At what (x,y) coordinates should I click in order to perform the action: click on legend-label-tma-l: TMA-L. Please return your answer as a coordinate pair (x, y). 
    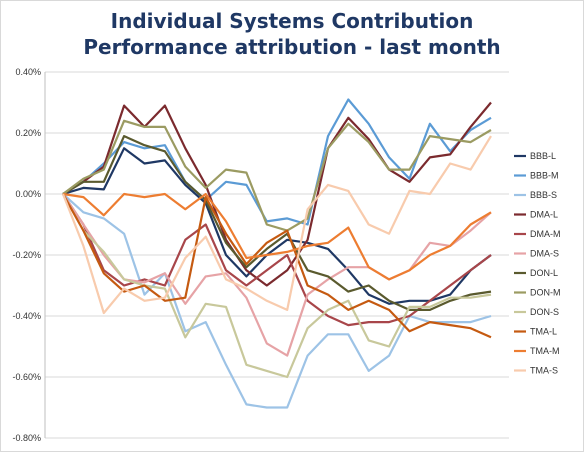
    Looking at the image, I should click on (543, 332).